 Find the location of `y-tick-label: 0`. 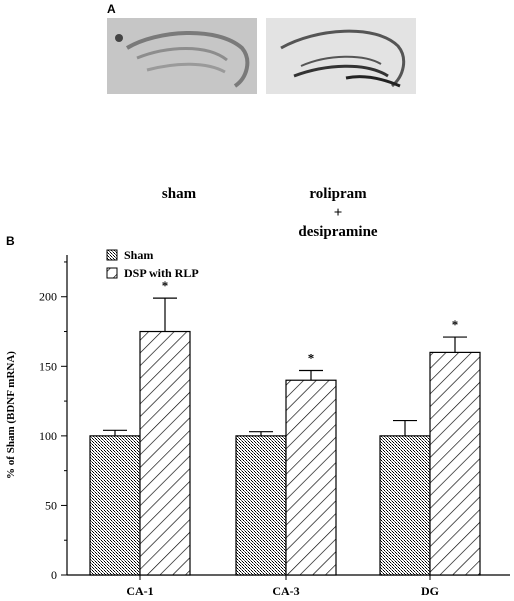

y-tick-label: 0 is located at coordinates (54, 575).